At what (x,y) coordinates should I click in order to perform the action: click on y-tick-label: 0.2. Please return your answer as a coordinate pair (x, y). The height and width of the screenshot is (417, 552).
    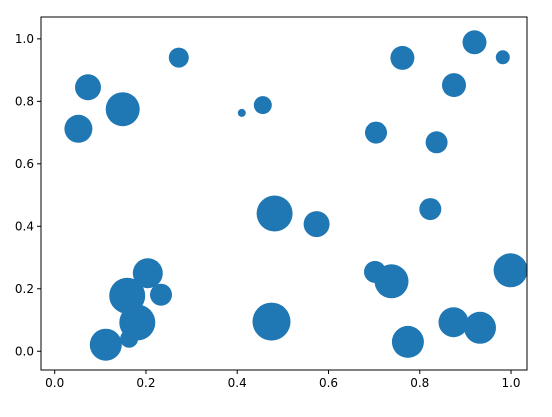
    Looking at the image, I should click on (24, 289).